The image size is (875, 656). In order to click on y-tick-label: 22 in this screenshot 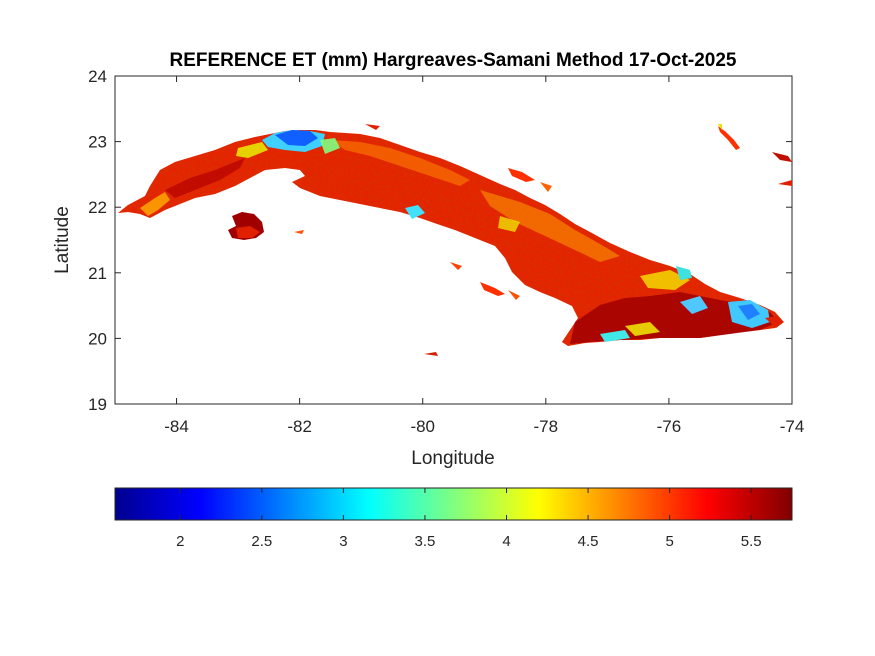, I will do `click(97, 207)`.